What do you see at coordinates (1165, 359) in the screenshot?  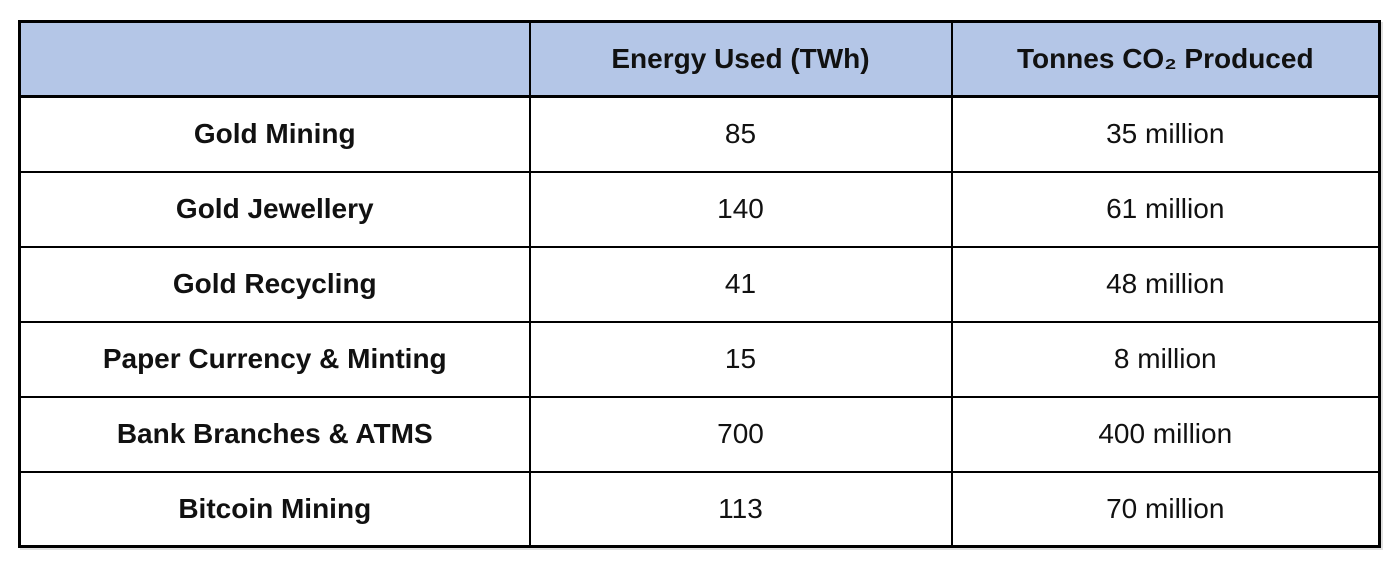 I see `co2-cell: 8 million` at bounding box center [1165, 359].